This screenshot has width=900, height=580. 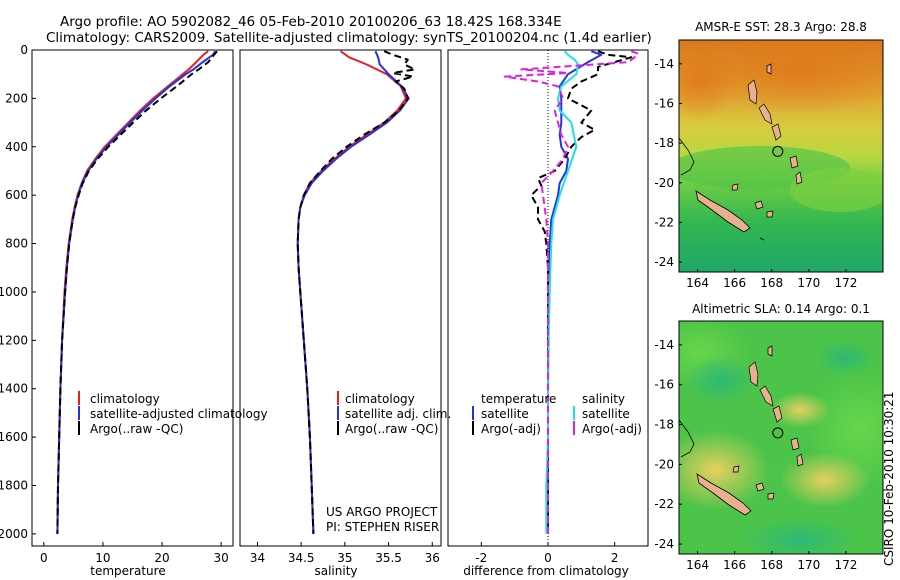 What do you see at coordinates (16, 195) in the screenshot?
I see `y-tick-label: 600` at bounding box center [16, 195].